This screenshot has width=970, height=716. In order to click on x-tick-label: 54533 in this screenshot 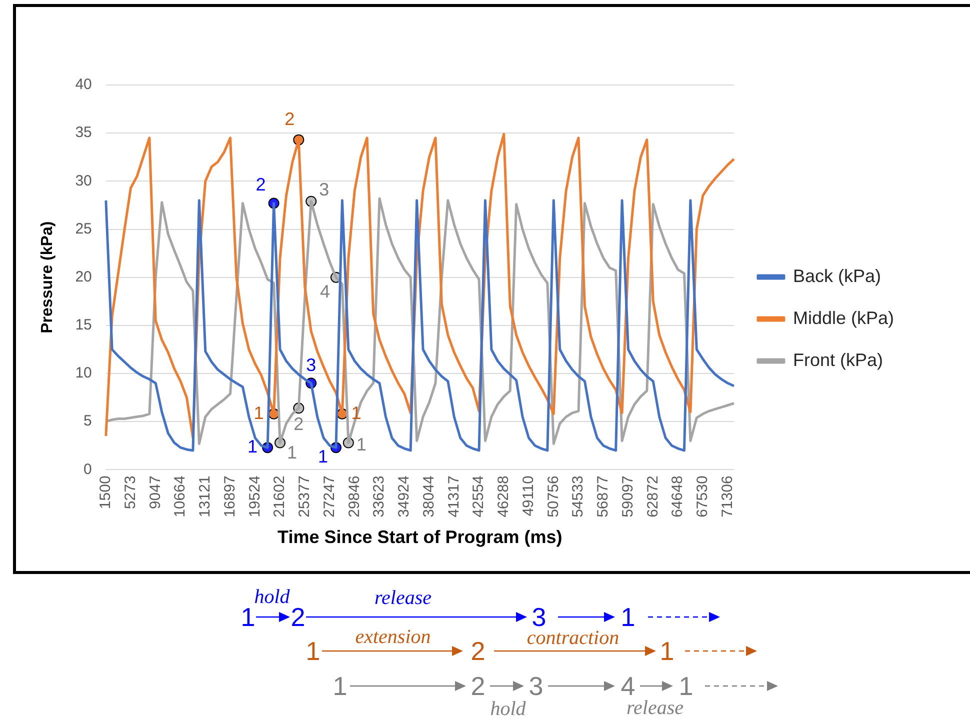, I will do `click(578, 497)`.